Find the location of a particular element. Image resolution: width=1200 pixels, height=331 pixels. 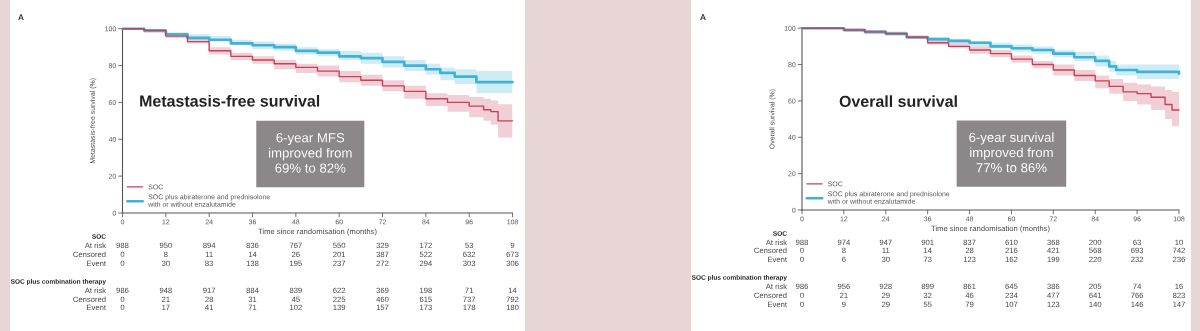

annotation: 6-year survival improved from 77% to 86% is located at coordinates (1011, 152).